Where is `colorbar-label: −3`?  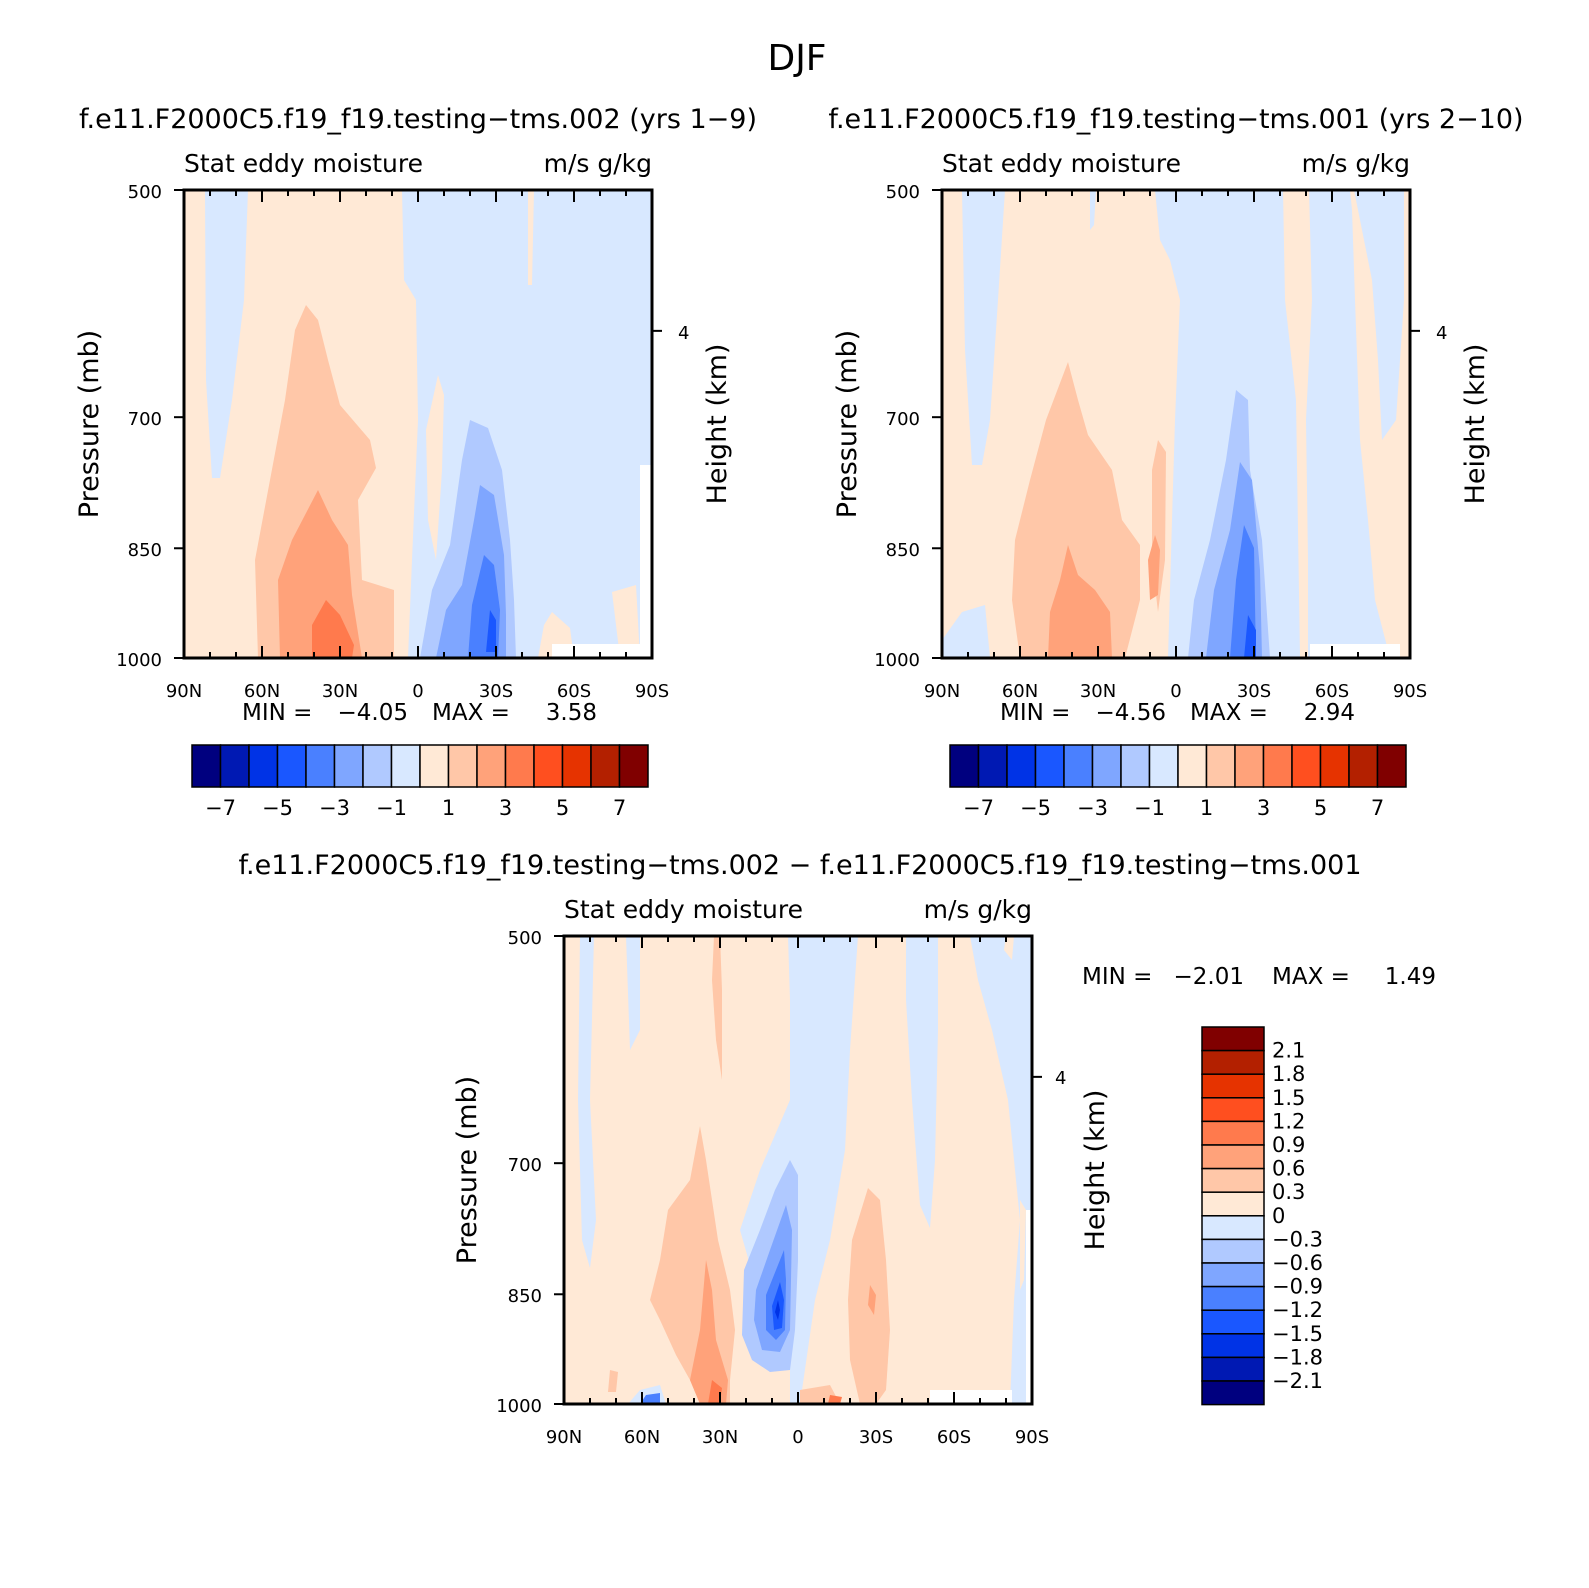
colorbar-label: −3 is located at coordinates (1092, 808).